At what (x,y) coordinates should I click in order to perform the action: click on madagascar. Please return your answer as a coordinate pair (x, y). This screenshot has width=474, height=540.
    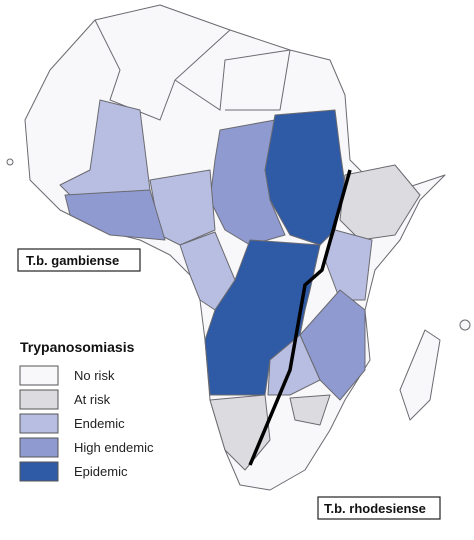
    Looking at the image, I should click on (420, 375).